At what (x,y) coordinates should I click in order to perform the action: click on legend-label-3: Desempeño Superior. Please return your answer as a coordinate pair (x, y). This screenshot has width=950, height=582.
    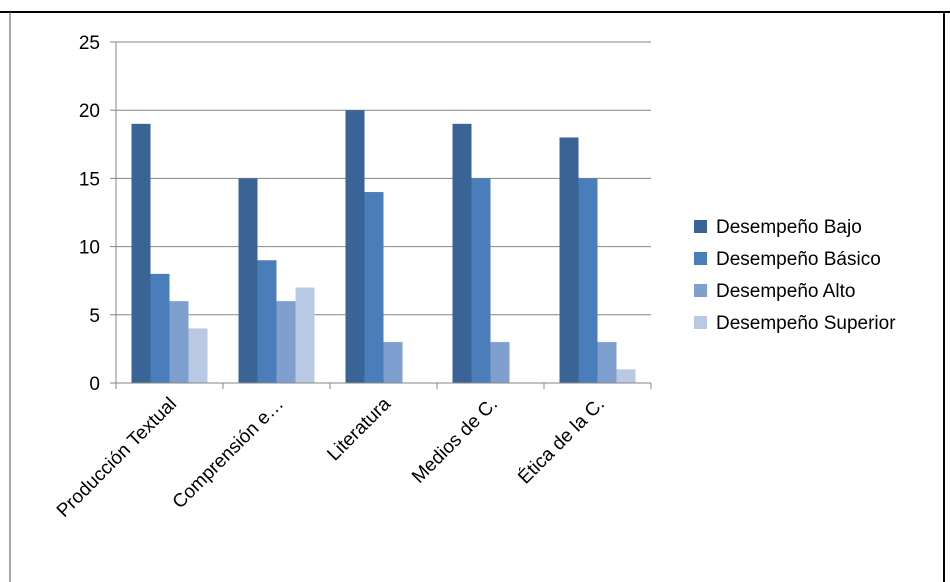
    Looking at the image, I should click on (806, 323).